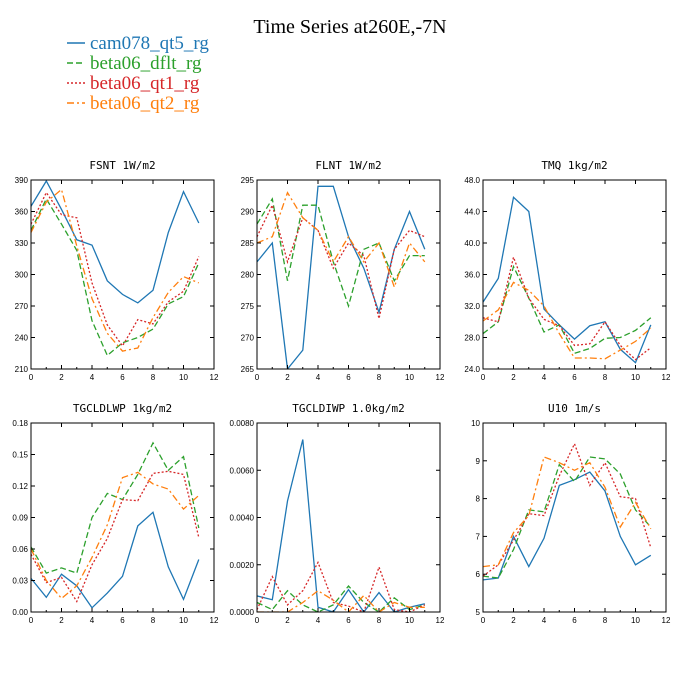 The image size is (700, 700). What do you see at coordinates (472, 369) in the screenshot?
I see `y-tick-label: 24.0` at bounding box center [472, 369].